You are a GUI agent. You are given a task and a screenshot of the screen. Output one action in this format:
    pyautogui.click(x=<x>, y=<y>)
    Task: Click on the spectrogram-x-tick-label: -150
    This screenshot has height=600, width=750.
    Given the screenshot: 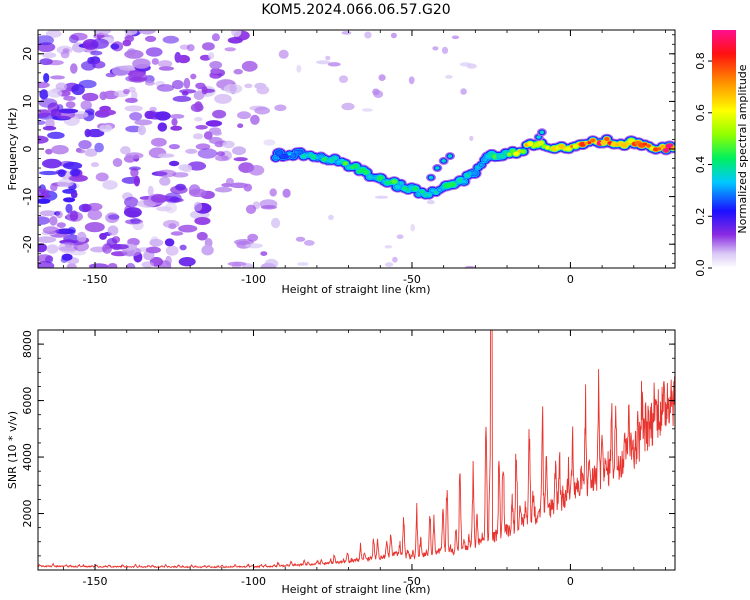 What is the action you would take?
    pyautogui.click(x=95, y=279)
    